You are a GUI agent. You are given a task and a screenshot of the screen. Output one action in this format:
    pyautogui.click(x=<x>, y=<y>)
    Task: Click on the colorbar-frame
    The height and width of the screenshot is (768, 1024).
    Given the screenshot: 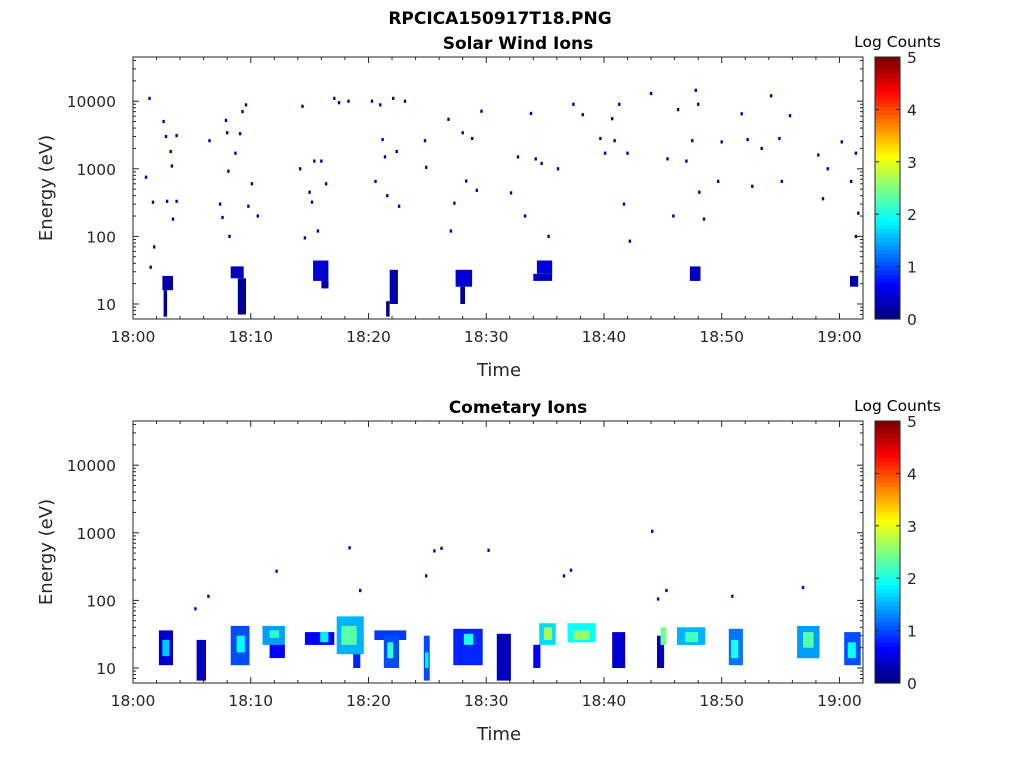 What is the action you would take?
    pyautogui.click(x=887, y=188)
    